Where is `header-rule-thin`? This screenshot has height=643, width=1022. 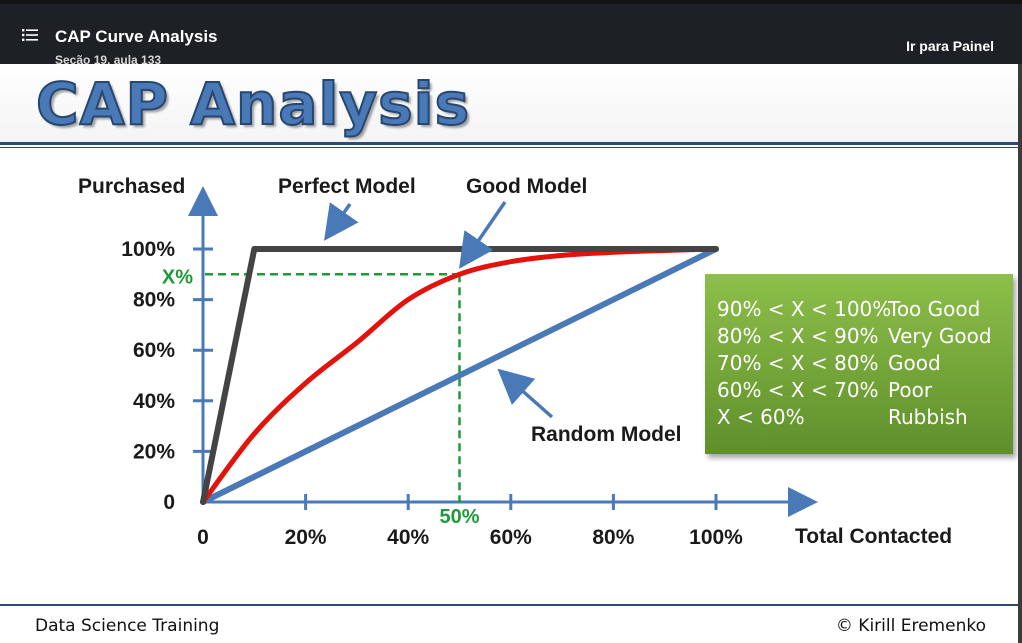 header-rule-thin is located at coordinates (511, 147).